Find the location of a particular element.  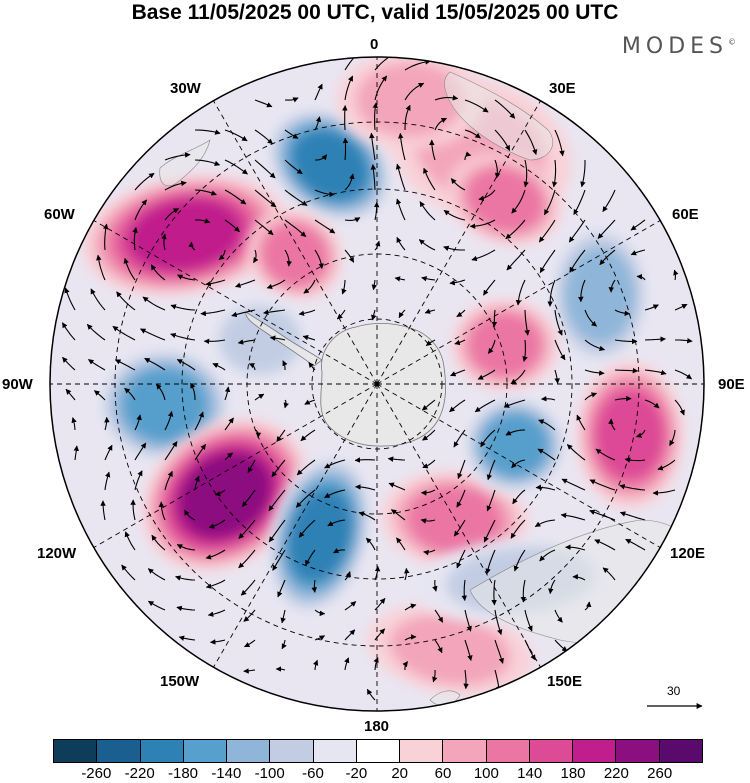

positive-anomaly is located at coordinates (225, 495).